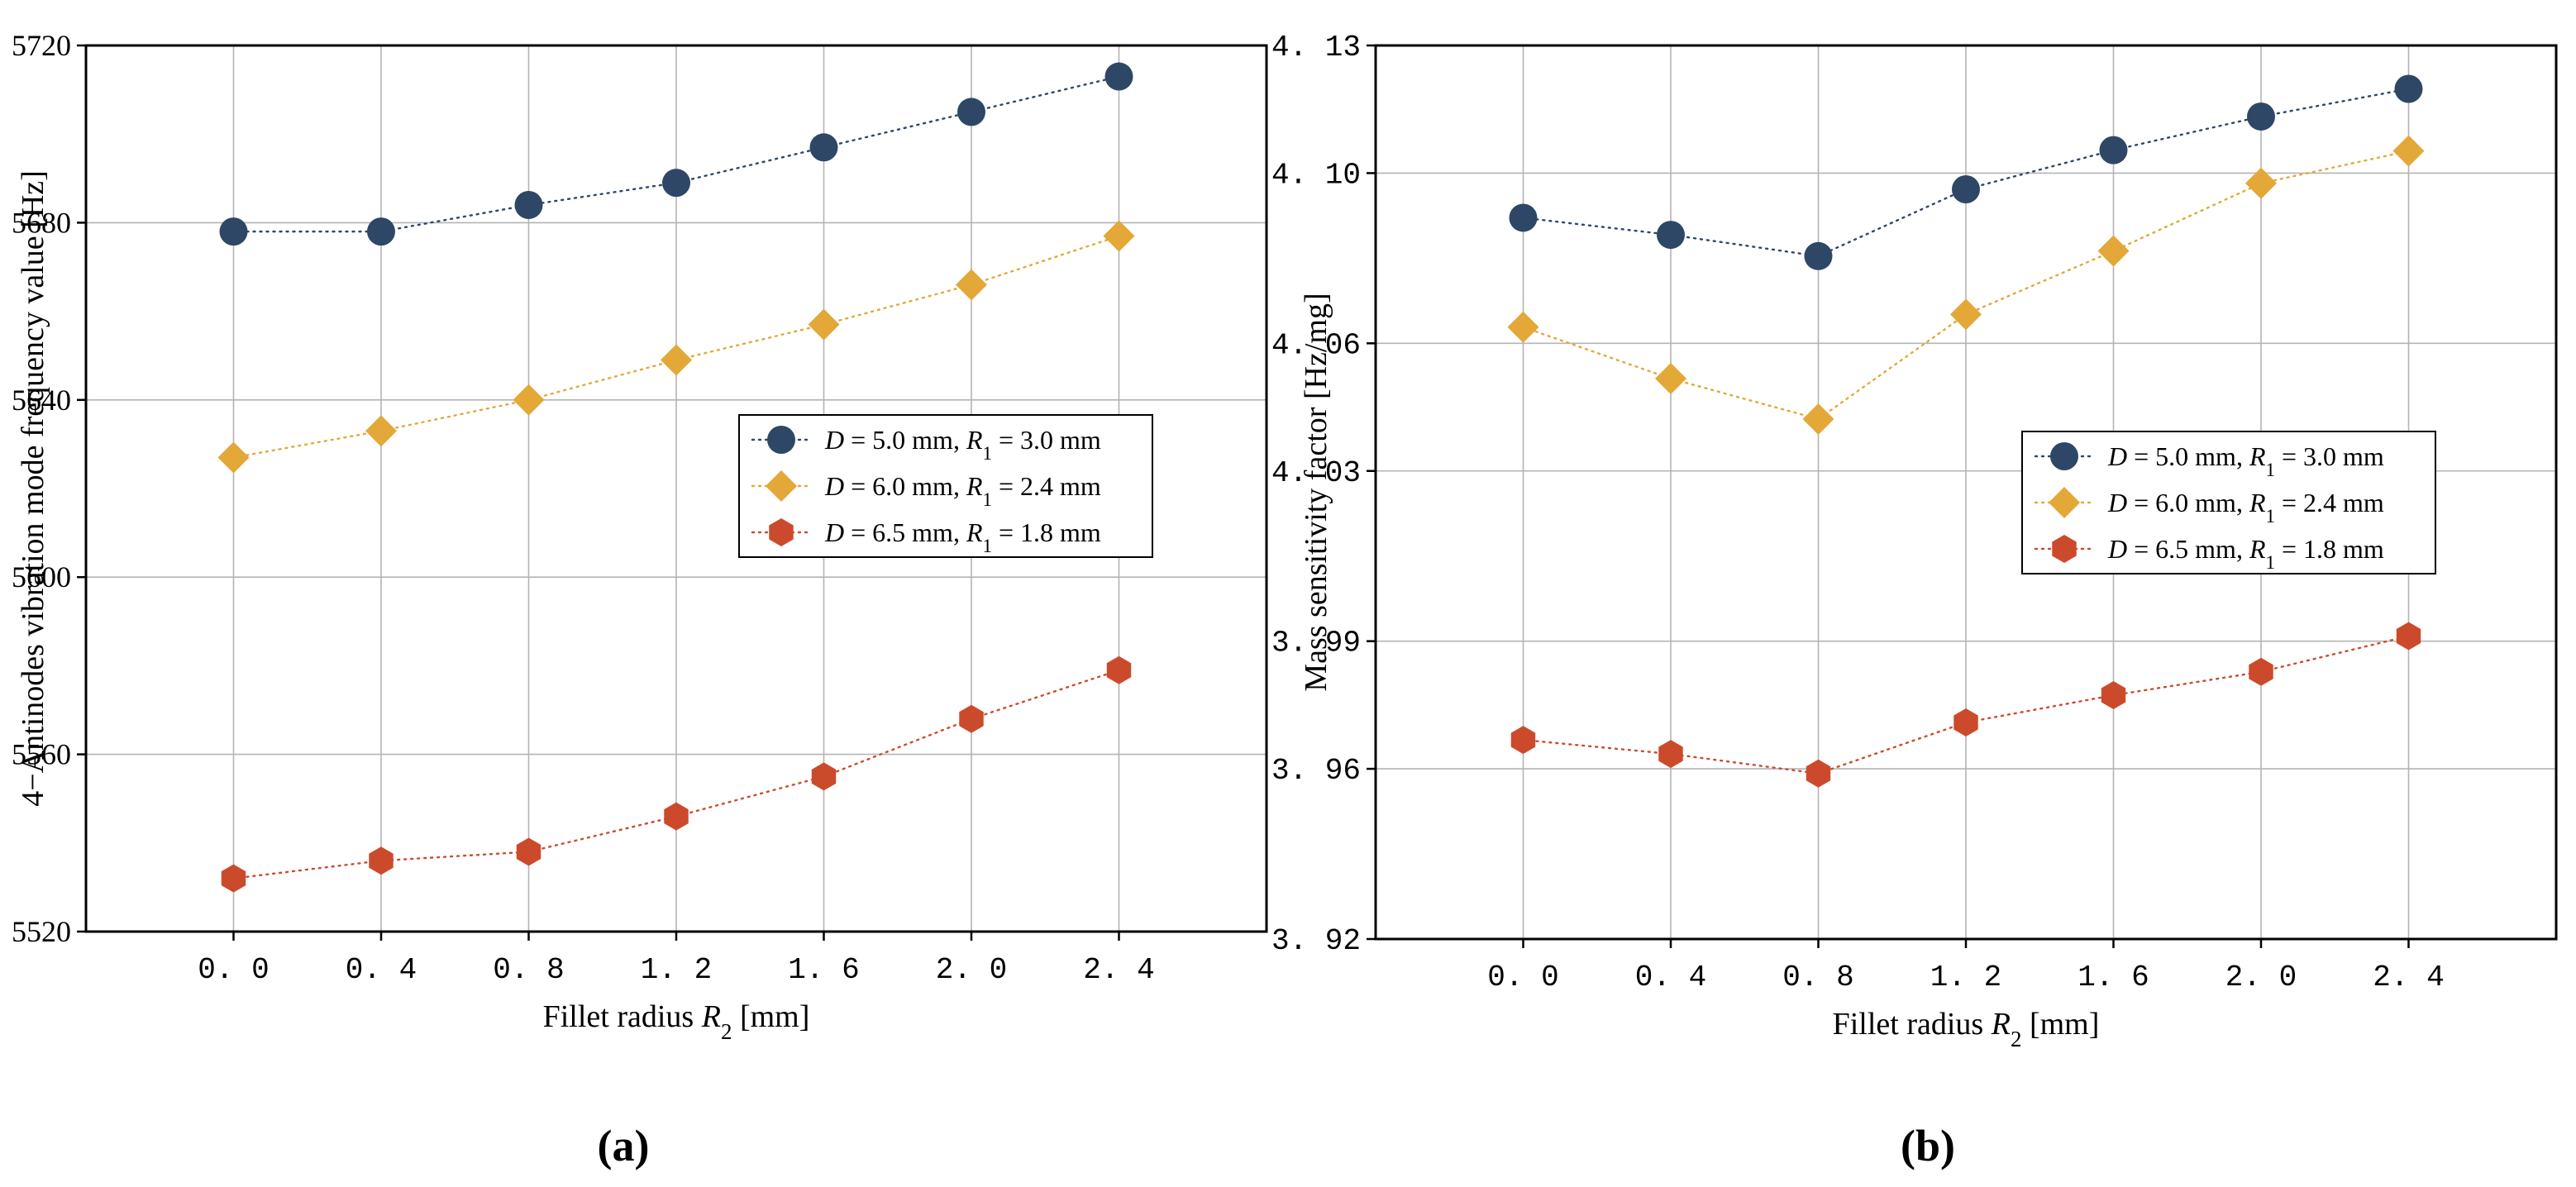 The height and width of the screenshot is (1187, 2576). I want to click on y-tick-label: 5720, so click(41, 45).